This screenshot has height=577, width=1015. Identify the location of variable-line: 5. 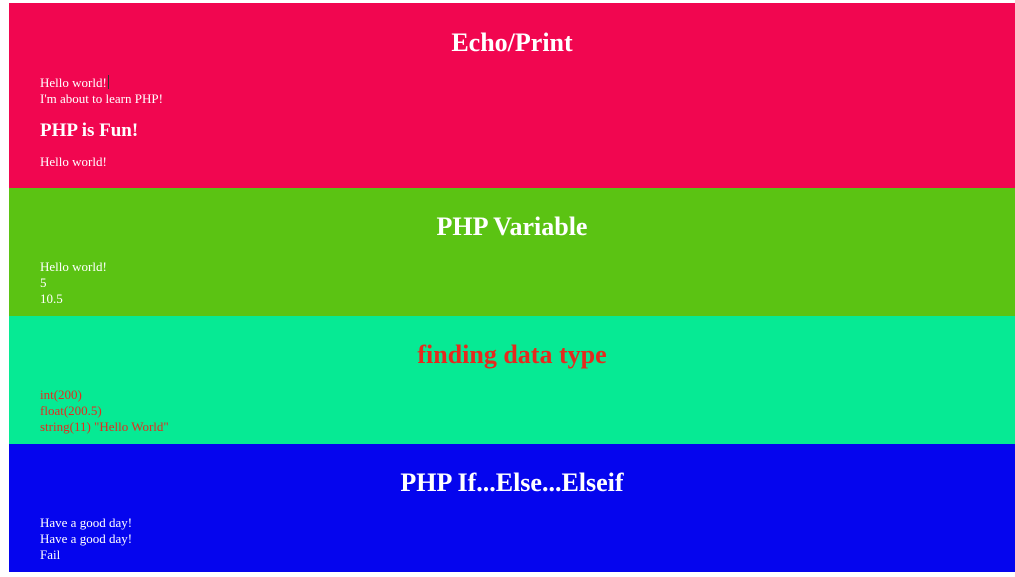
(43, 282).